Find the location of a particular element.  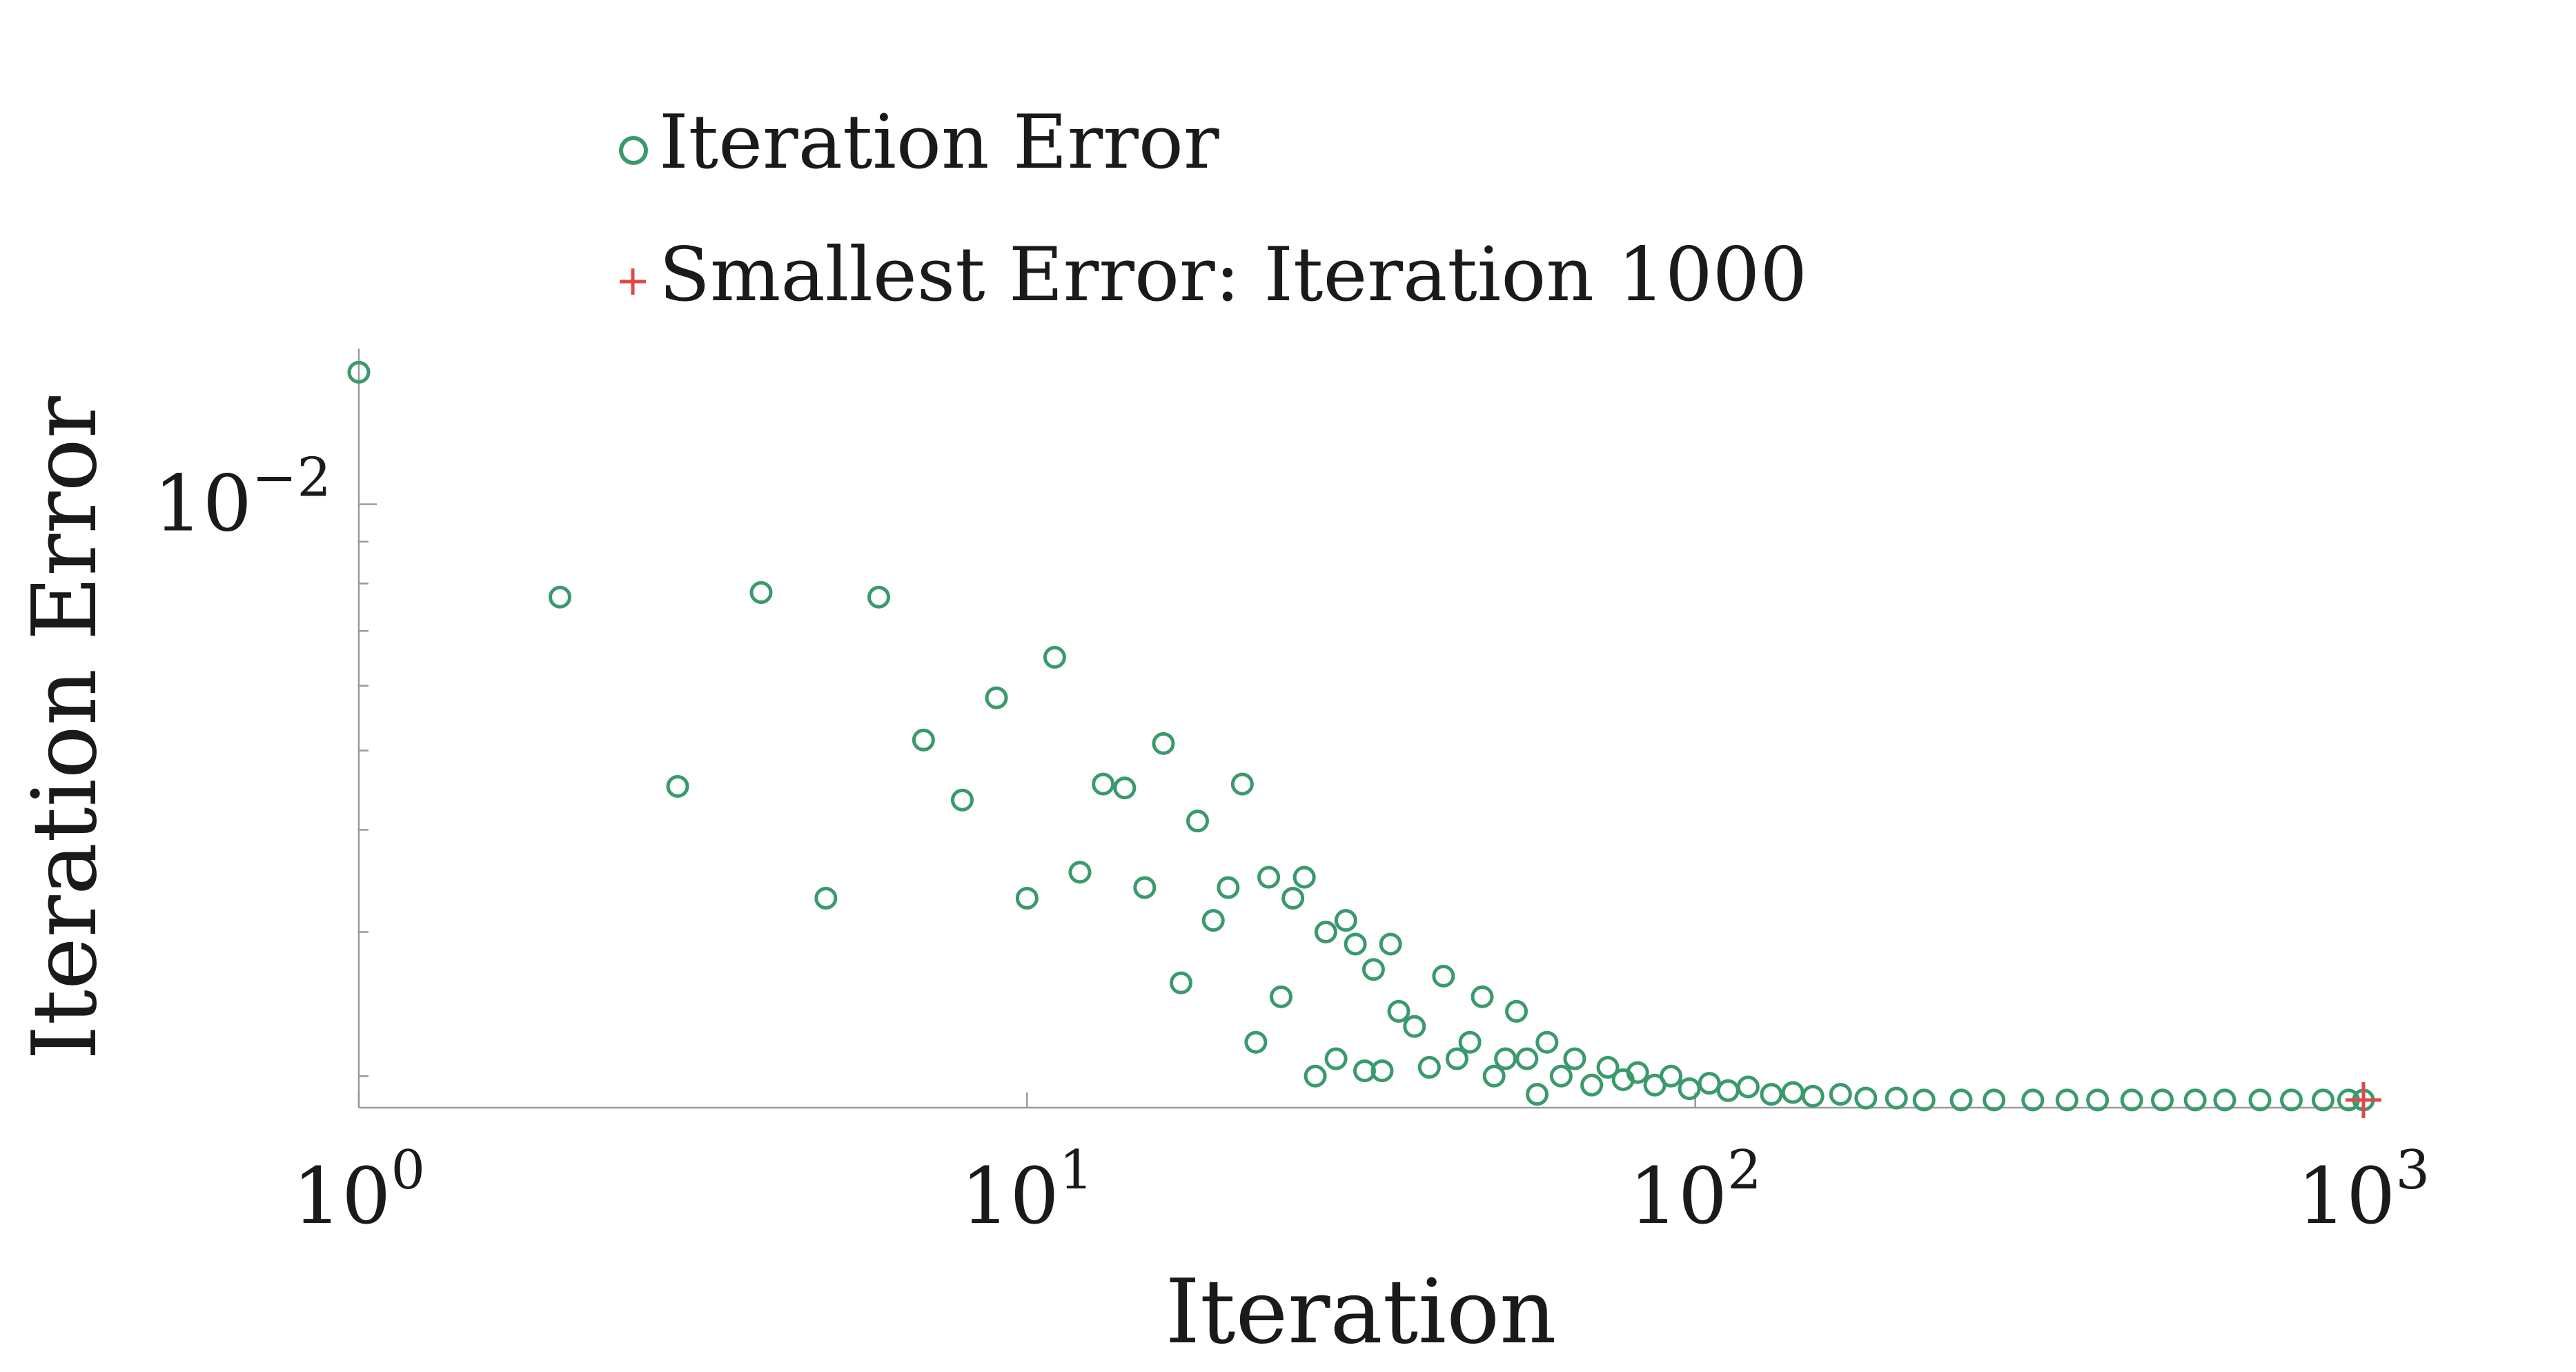

x-axis-label: Iteration is located at coordinates (1360, 1312).